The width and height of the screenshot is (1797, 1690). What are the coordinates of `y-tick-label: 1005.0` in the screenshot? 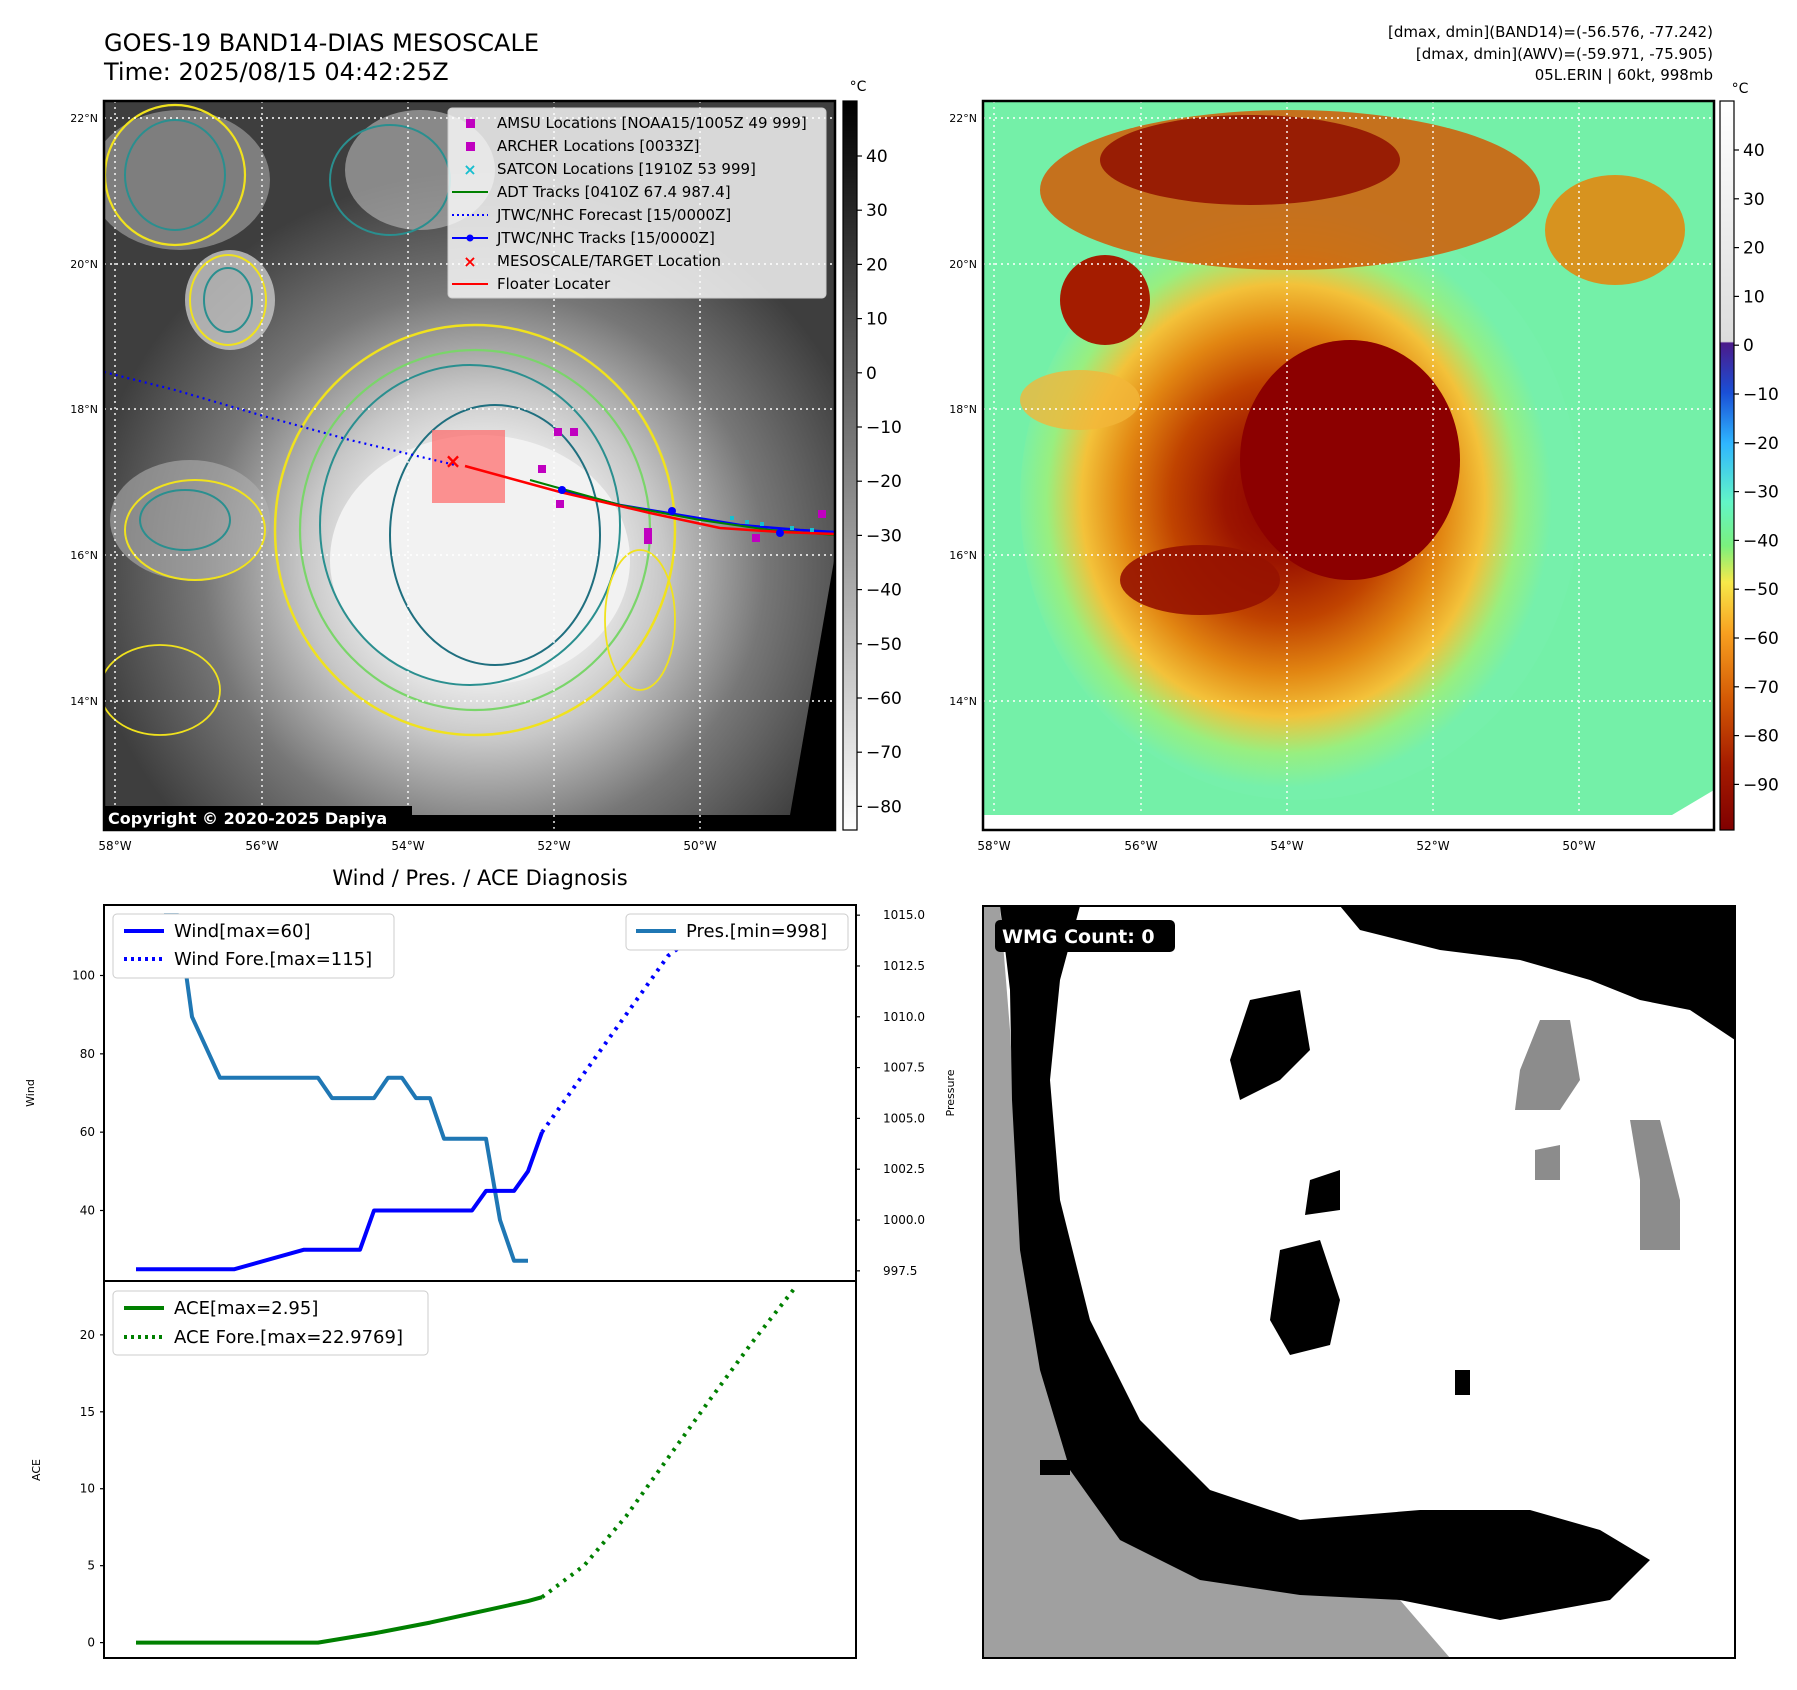 It's located at (904, 1118).